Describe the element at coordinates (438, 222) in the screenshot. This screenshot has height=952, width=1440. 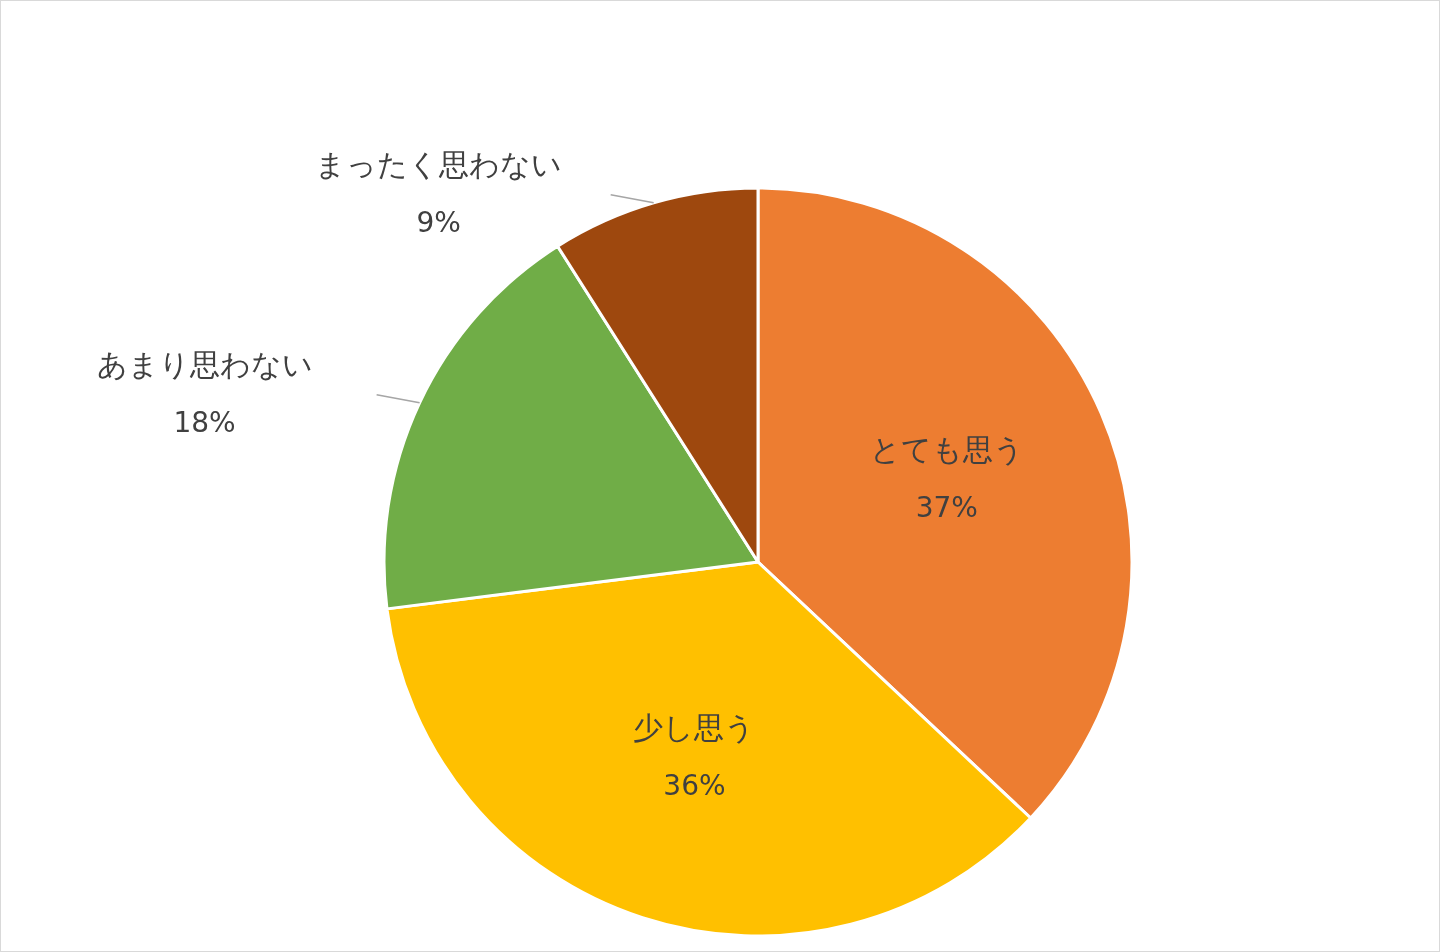
I see `data-label: 9%` at that location.